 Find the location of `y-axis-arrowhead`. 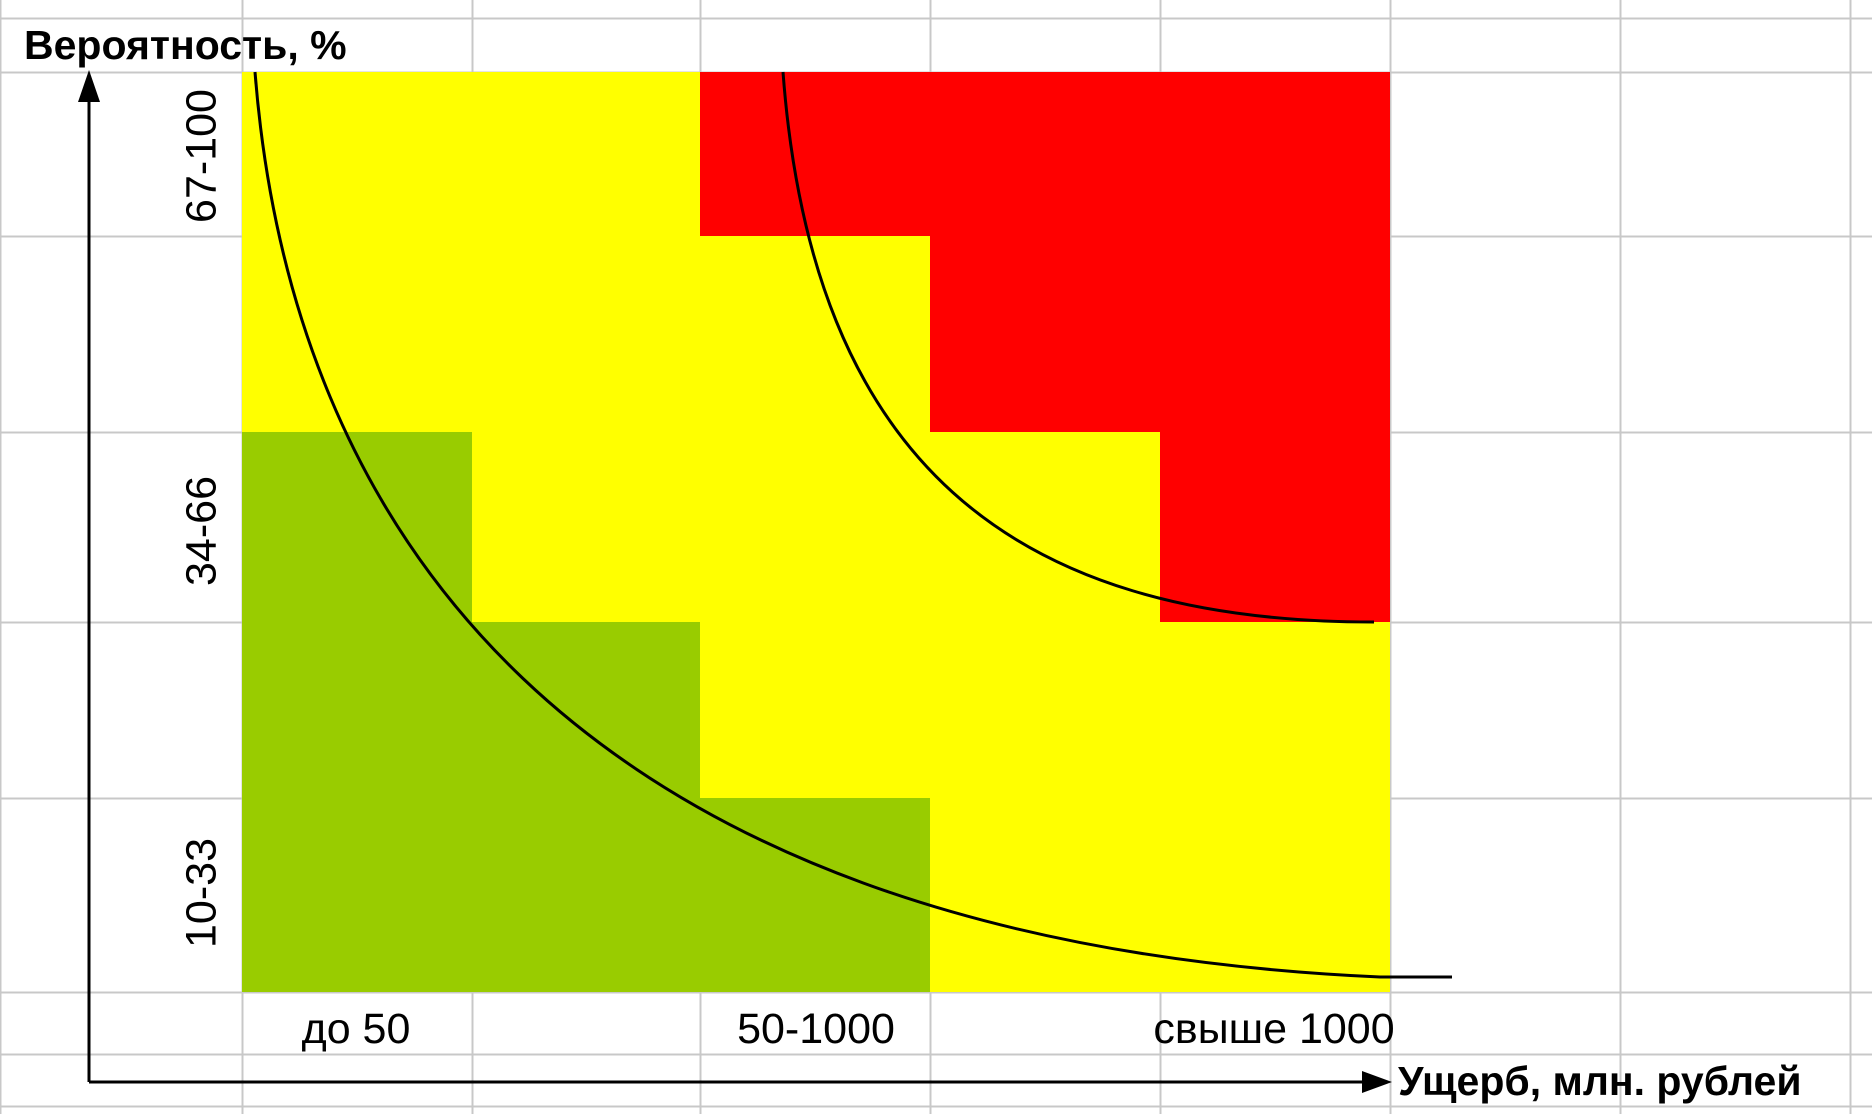

y-axis-arrowhead is located at coordinates (89, 86).